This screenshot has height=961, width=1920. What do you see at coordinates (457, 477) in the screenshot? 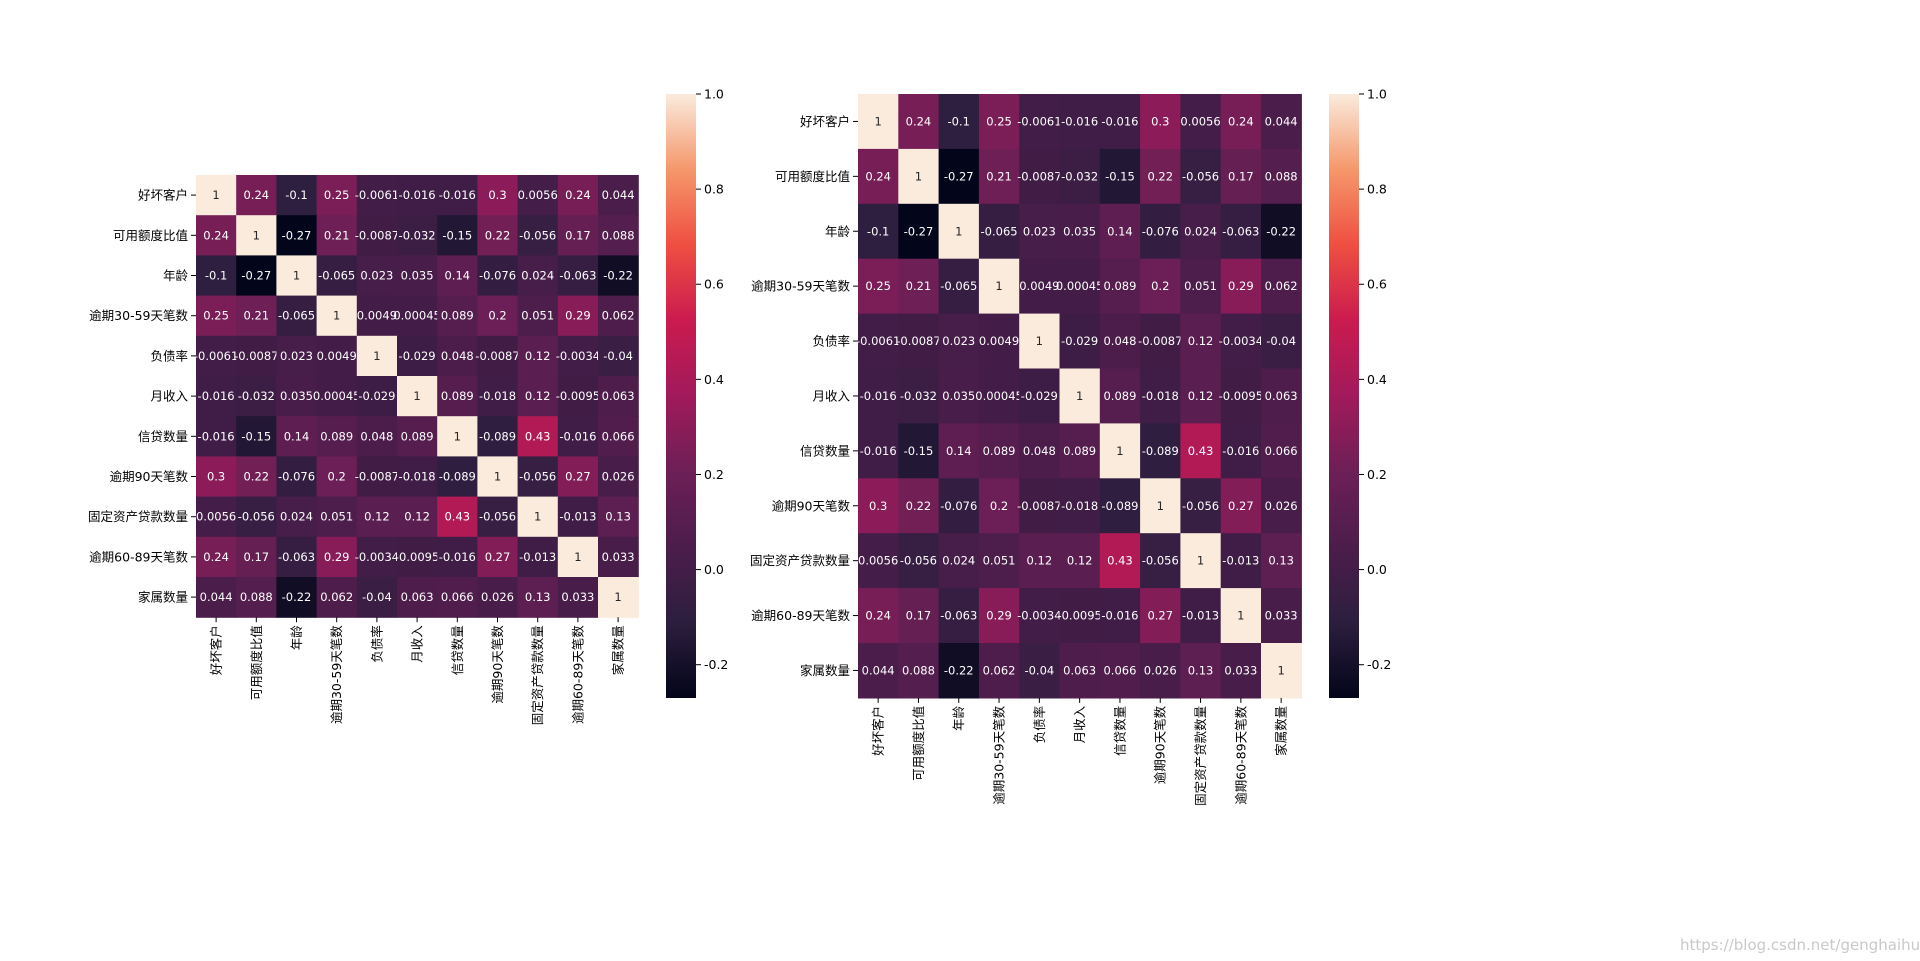
I see `heatmap-cell-r7-c6` at bounding box center [457, 477].